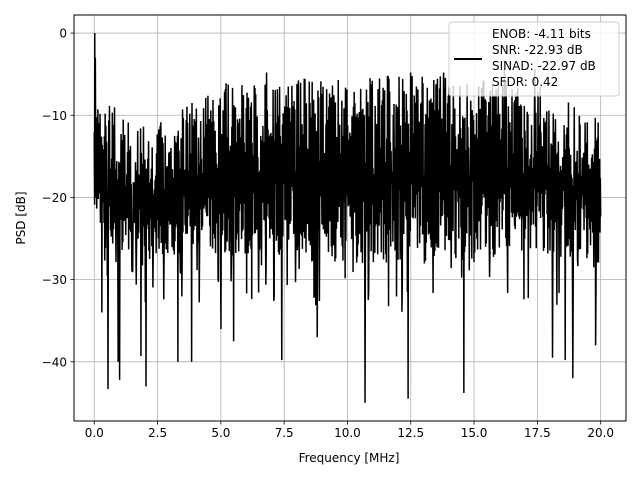 The width and height of the screenshot is (640, 485). Describe the element at coordinates (54, 280) in the screenshot. I see `y-tick-label: −30` at that location.